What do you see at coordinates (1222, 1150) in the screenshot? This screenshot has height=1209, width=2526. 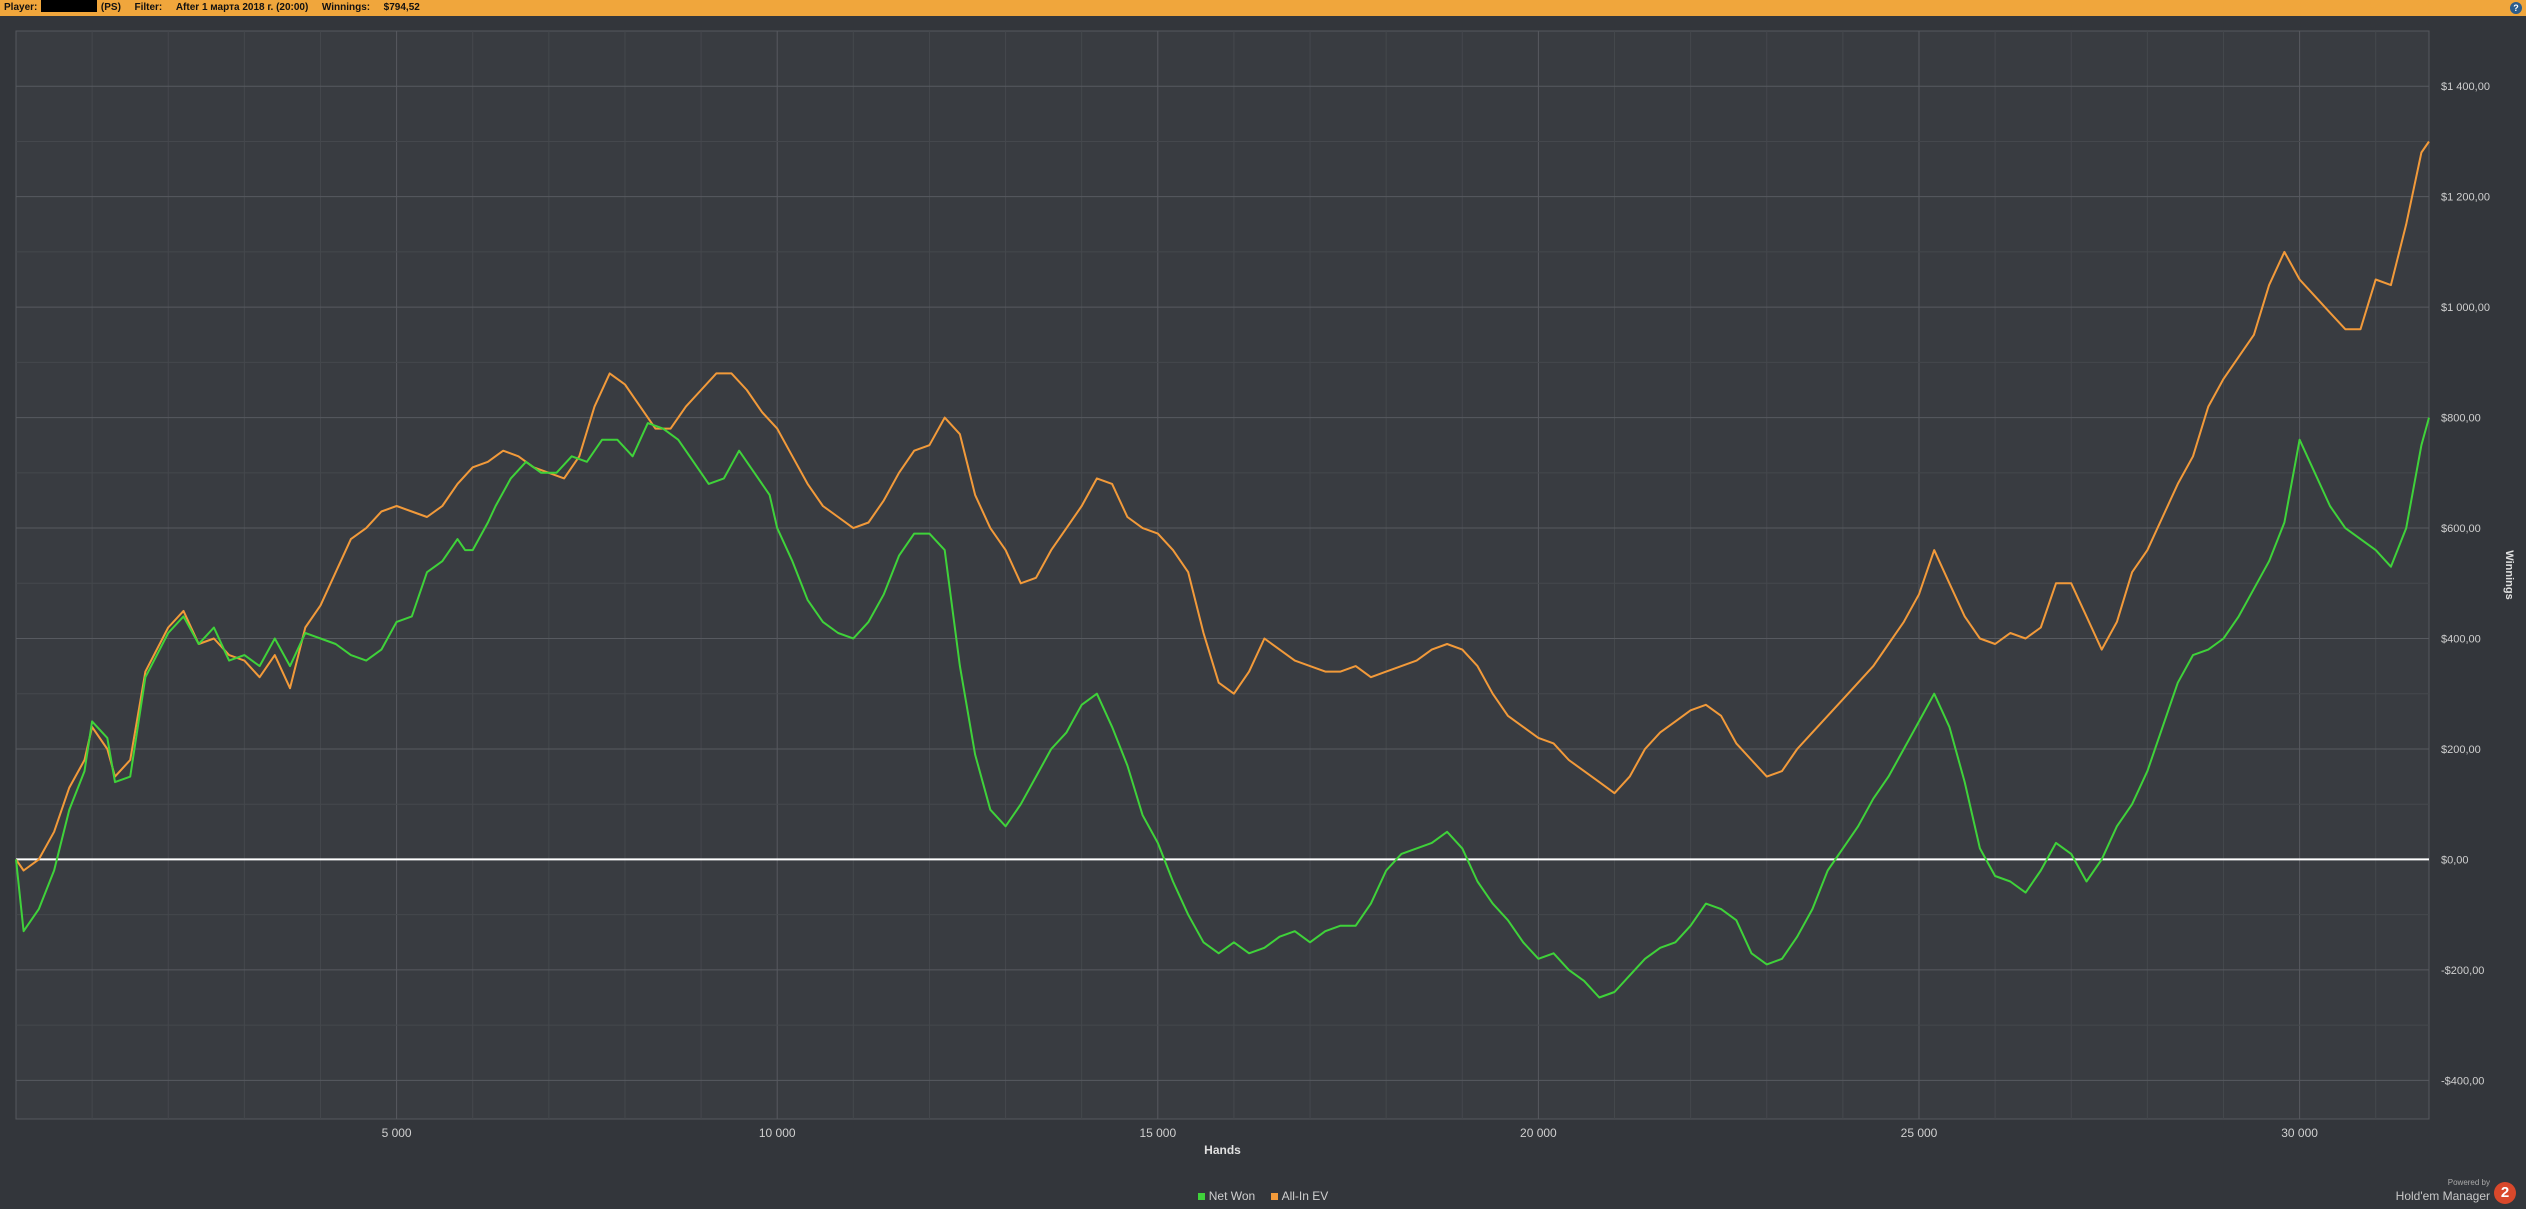 I see `x-axis-label: Hands` at bounding box center [1222, 1150].